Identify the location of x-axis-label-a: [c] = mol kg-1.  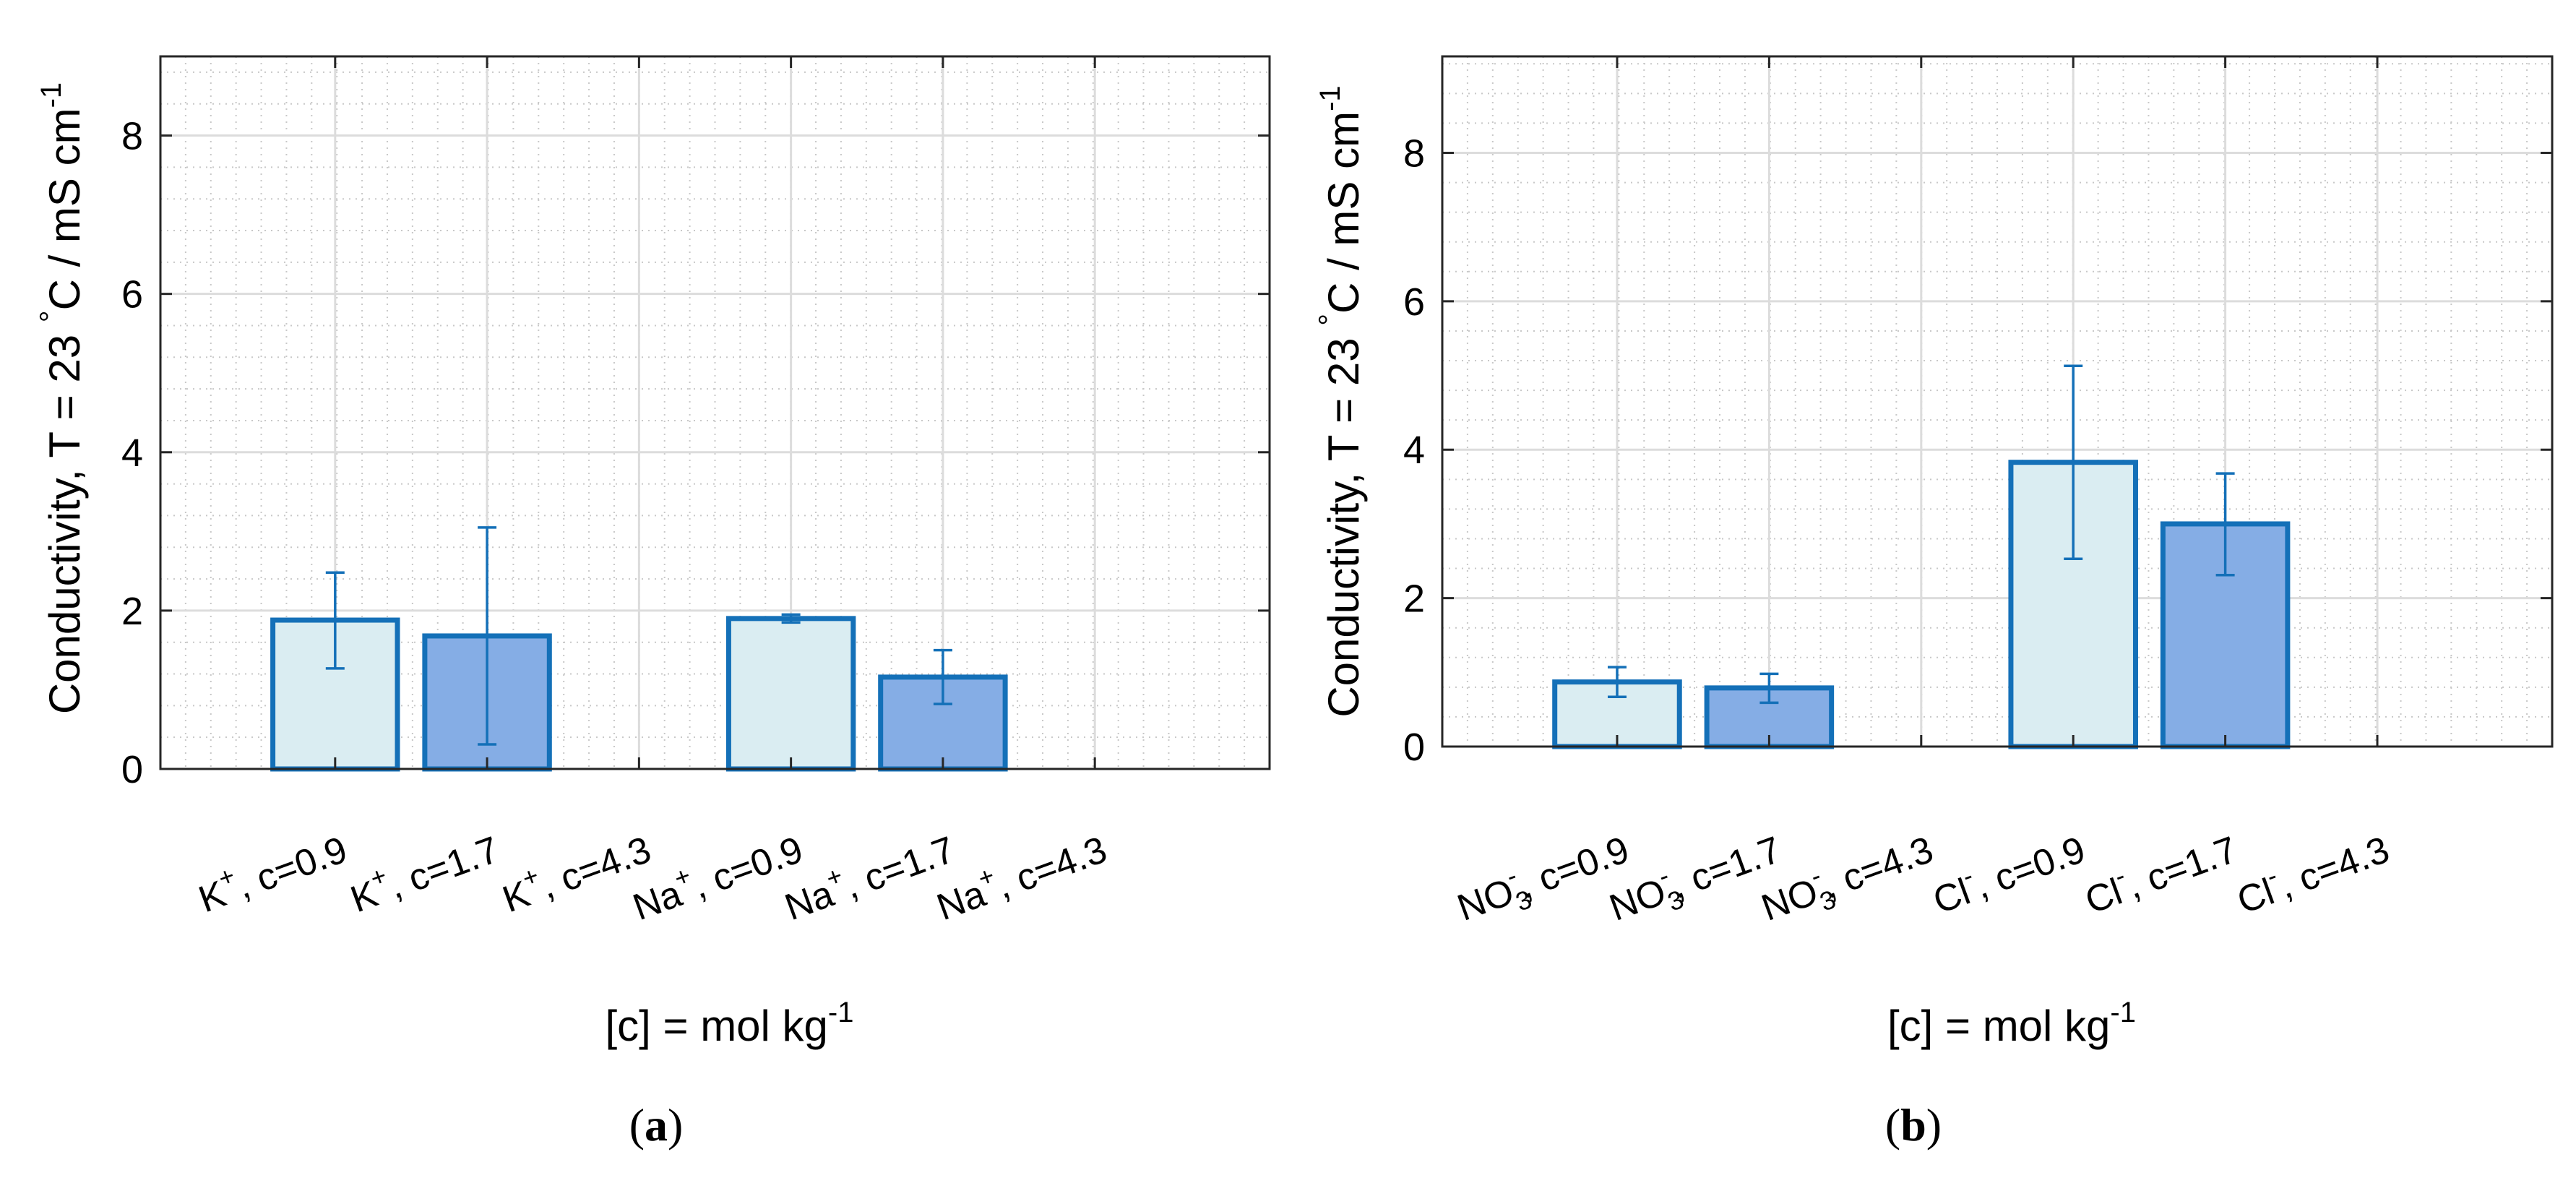
(729, 1023).